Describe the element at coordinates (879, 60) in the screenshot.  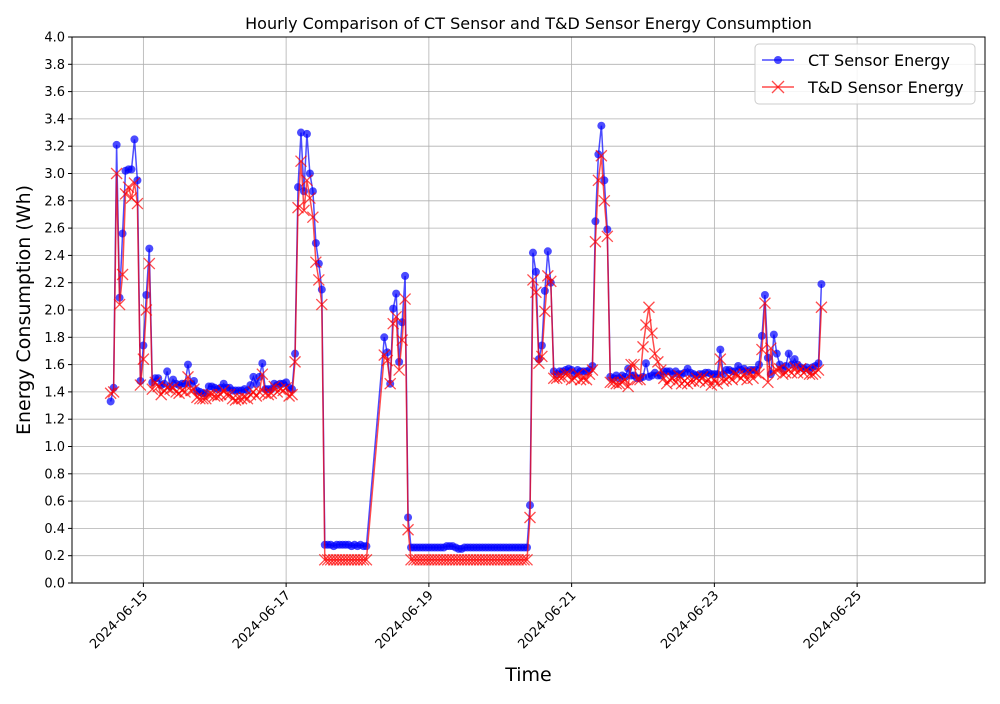
I see `legend-label-ct: CT Sensor Energy` at that location.